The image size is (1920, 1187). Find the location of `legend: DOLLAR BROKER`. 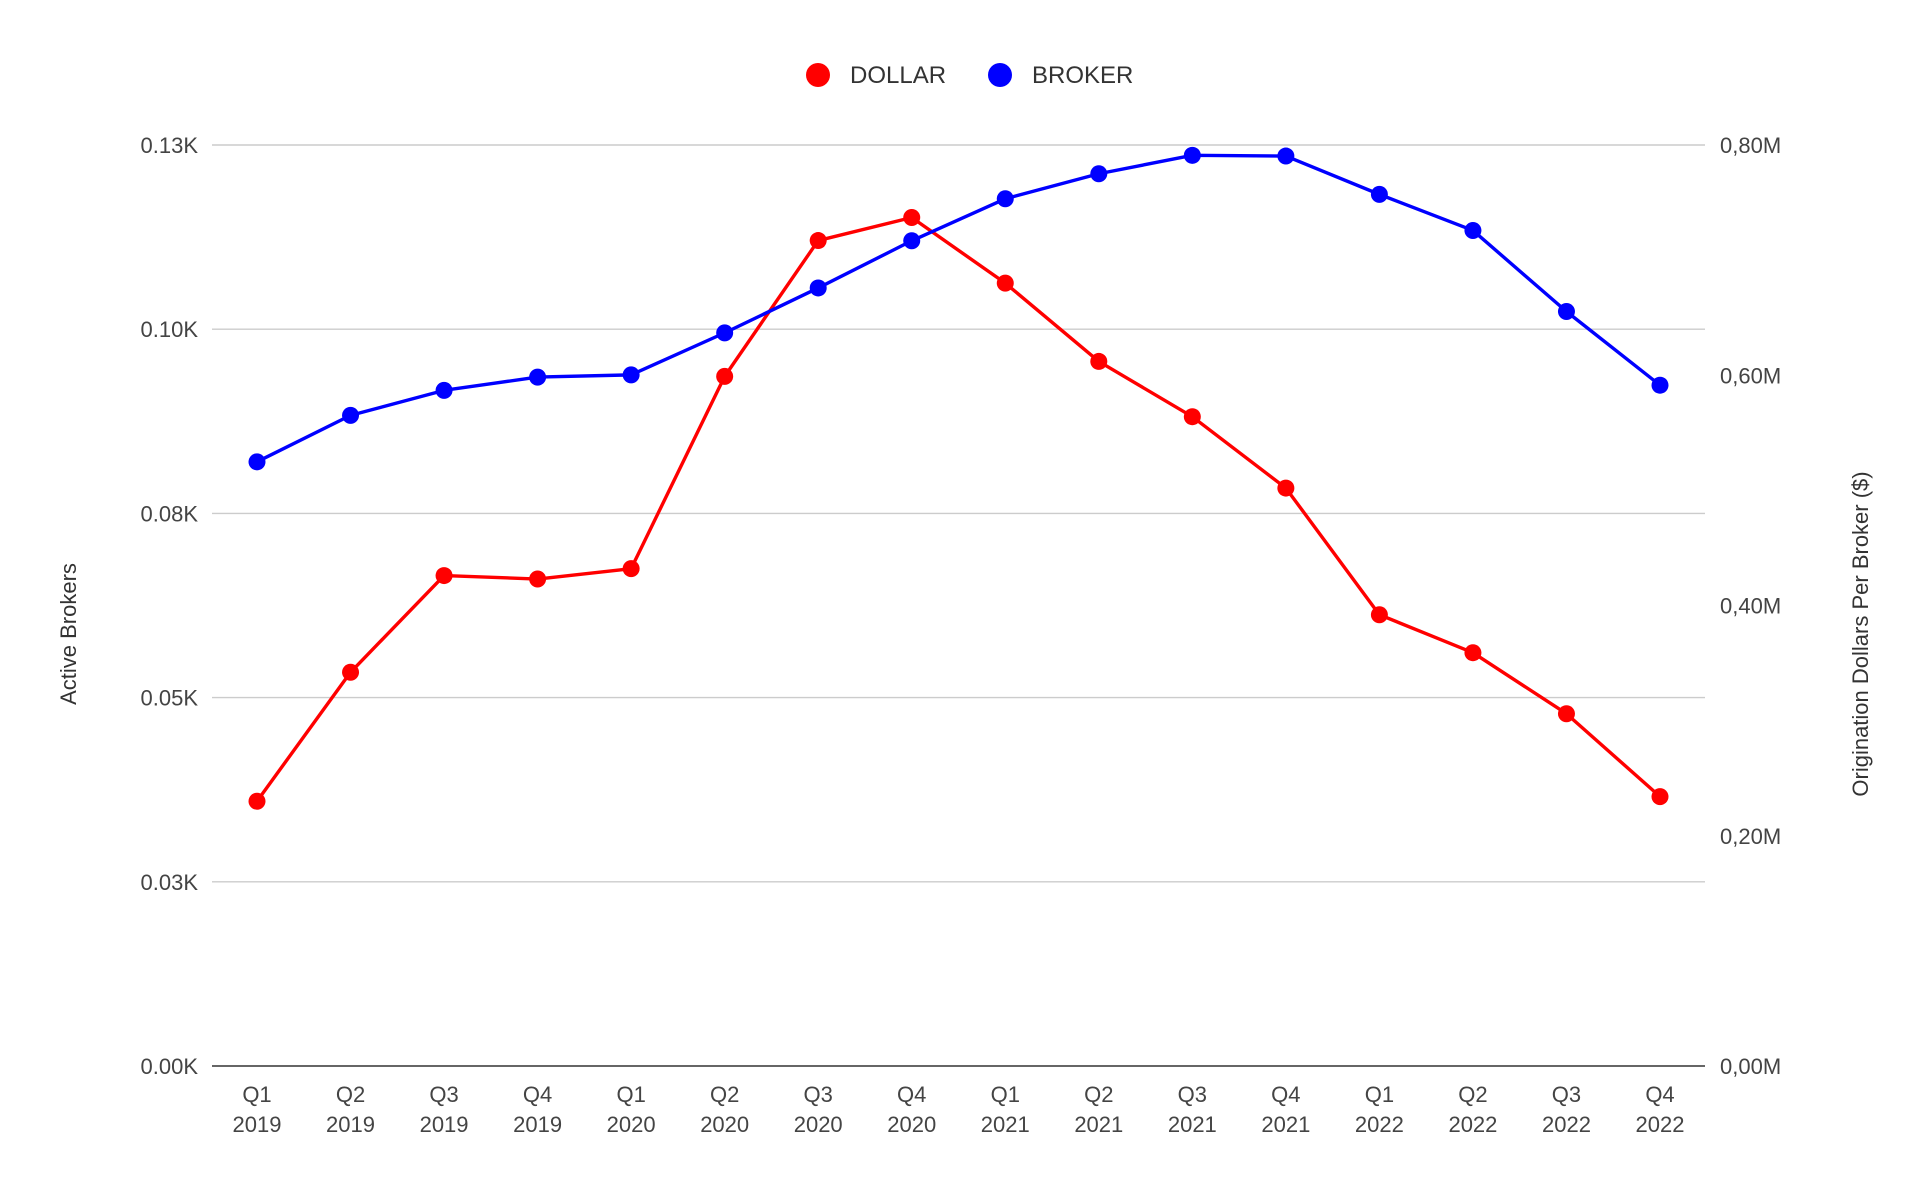

legend: DOLLAR BROKER is located at coordinates (969, 75).